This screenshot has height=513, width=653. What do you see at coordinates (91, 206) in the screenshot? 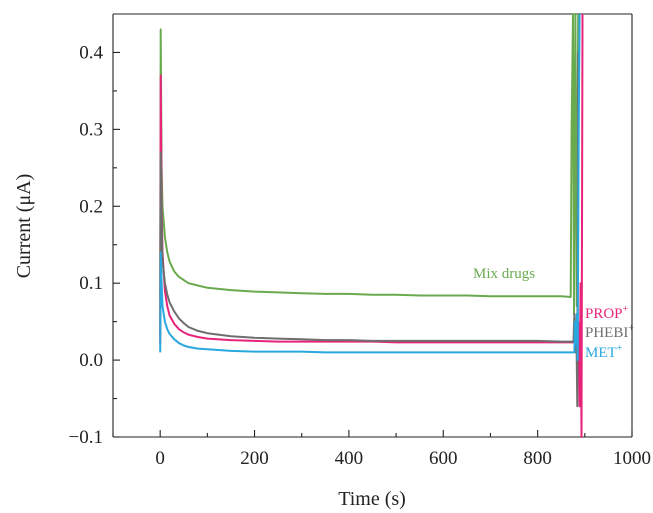
I see `y-tick-label: 0.2` at bounding box center [91, 206].